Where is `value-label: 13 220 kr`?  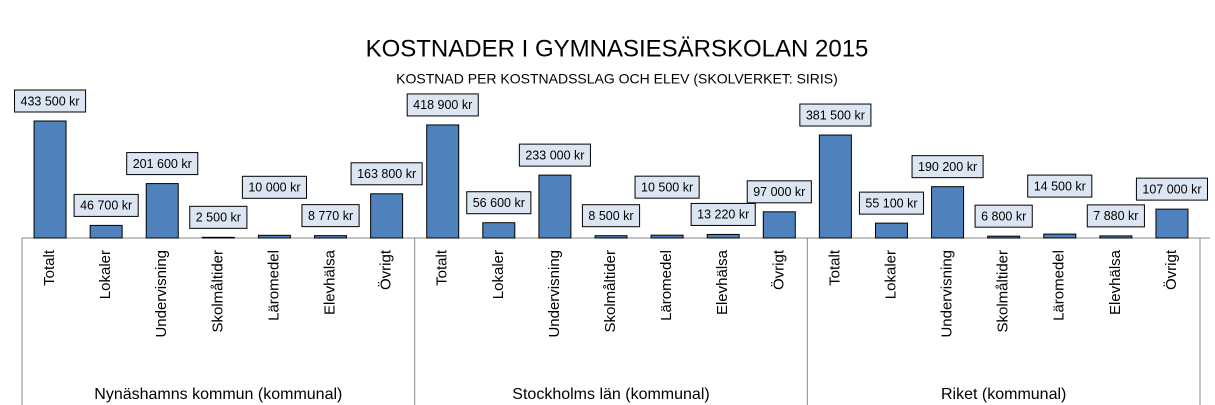 value-label: 13 220 kr is located at coordinates (723, 215).